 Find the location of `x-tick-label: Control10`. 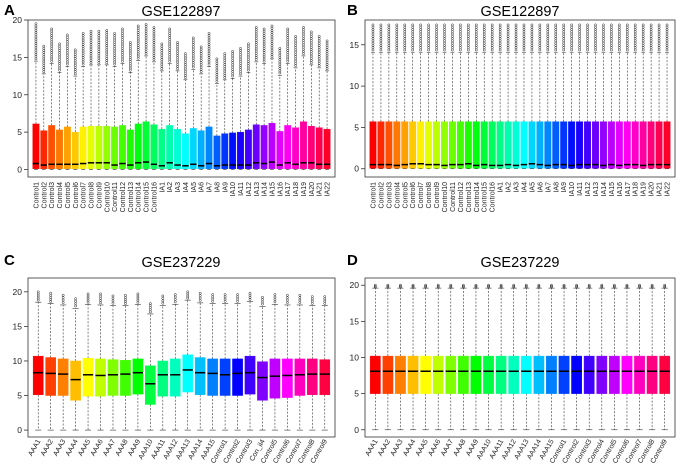

x-tick-label: Control10 is located at coordinates (107, 197).